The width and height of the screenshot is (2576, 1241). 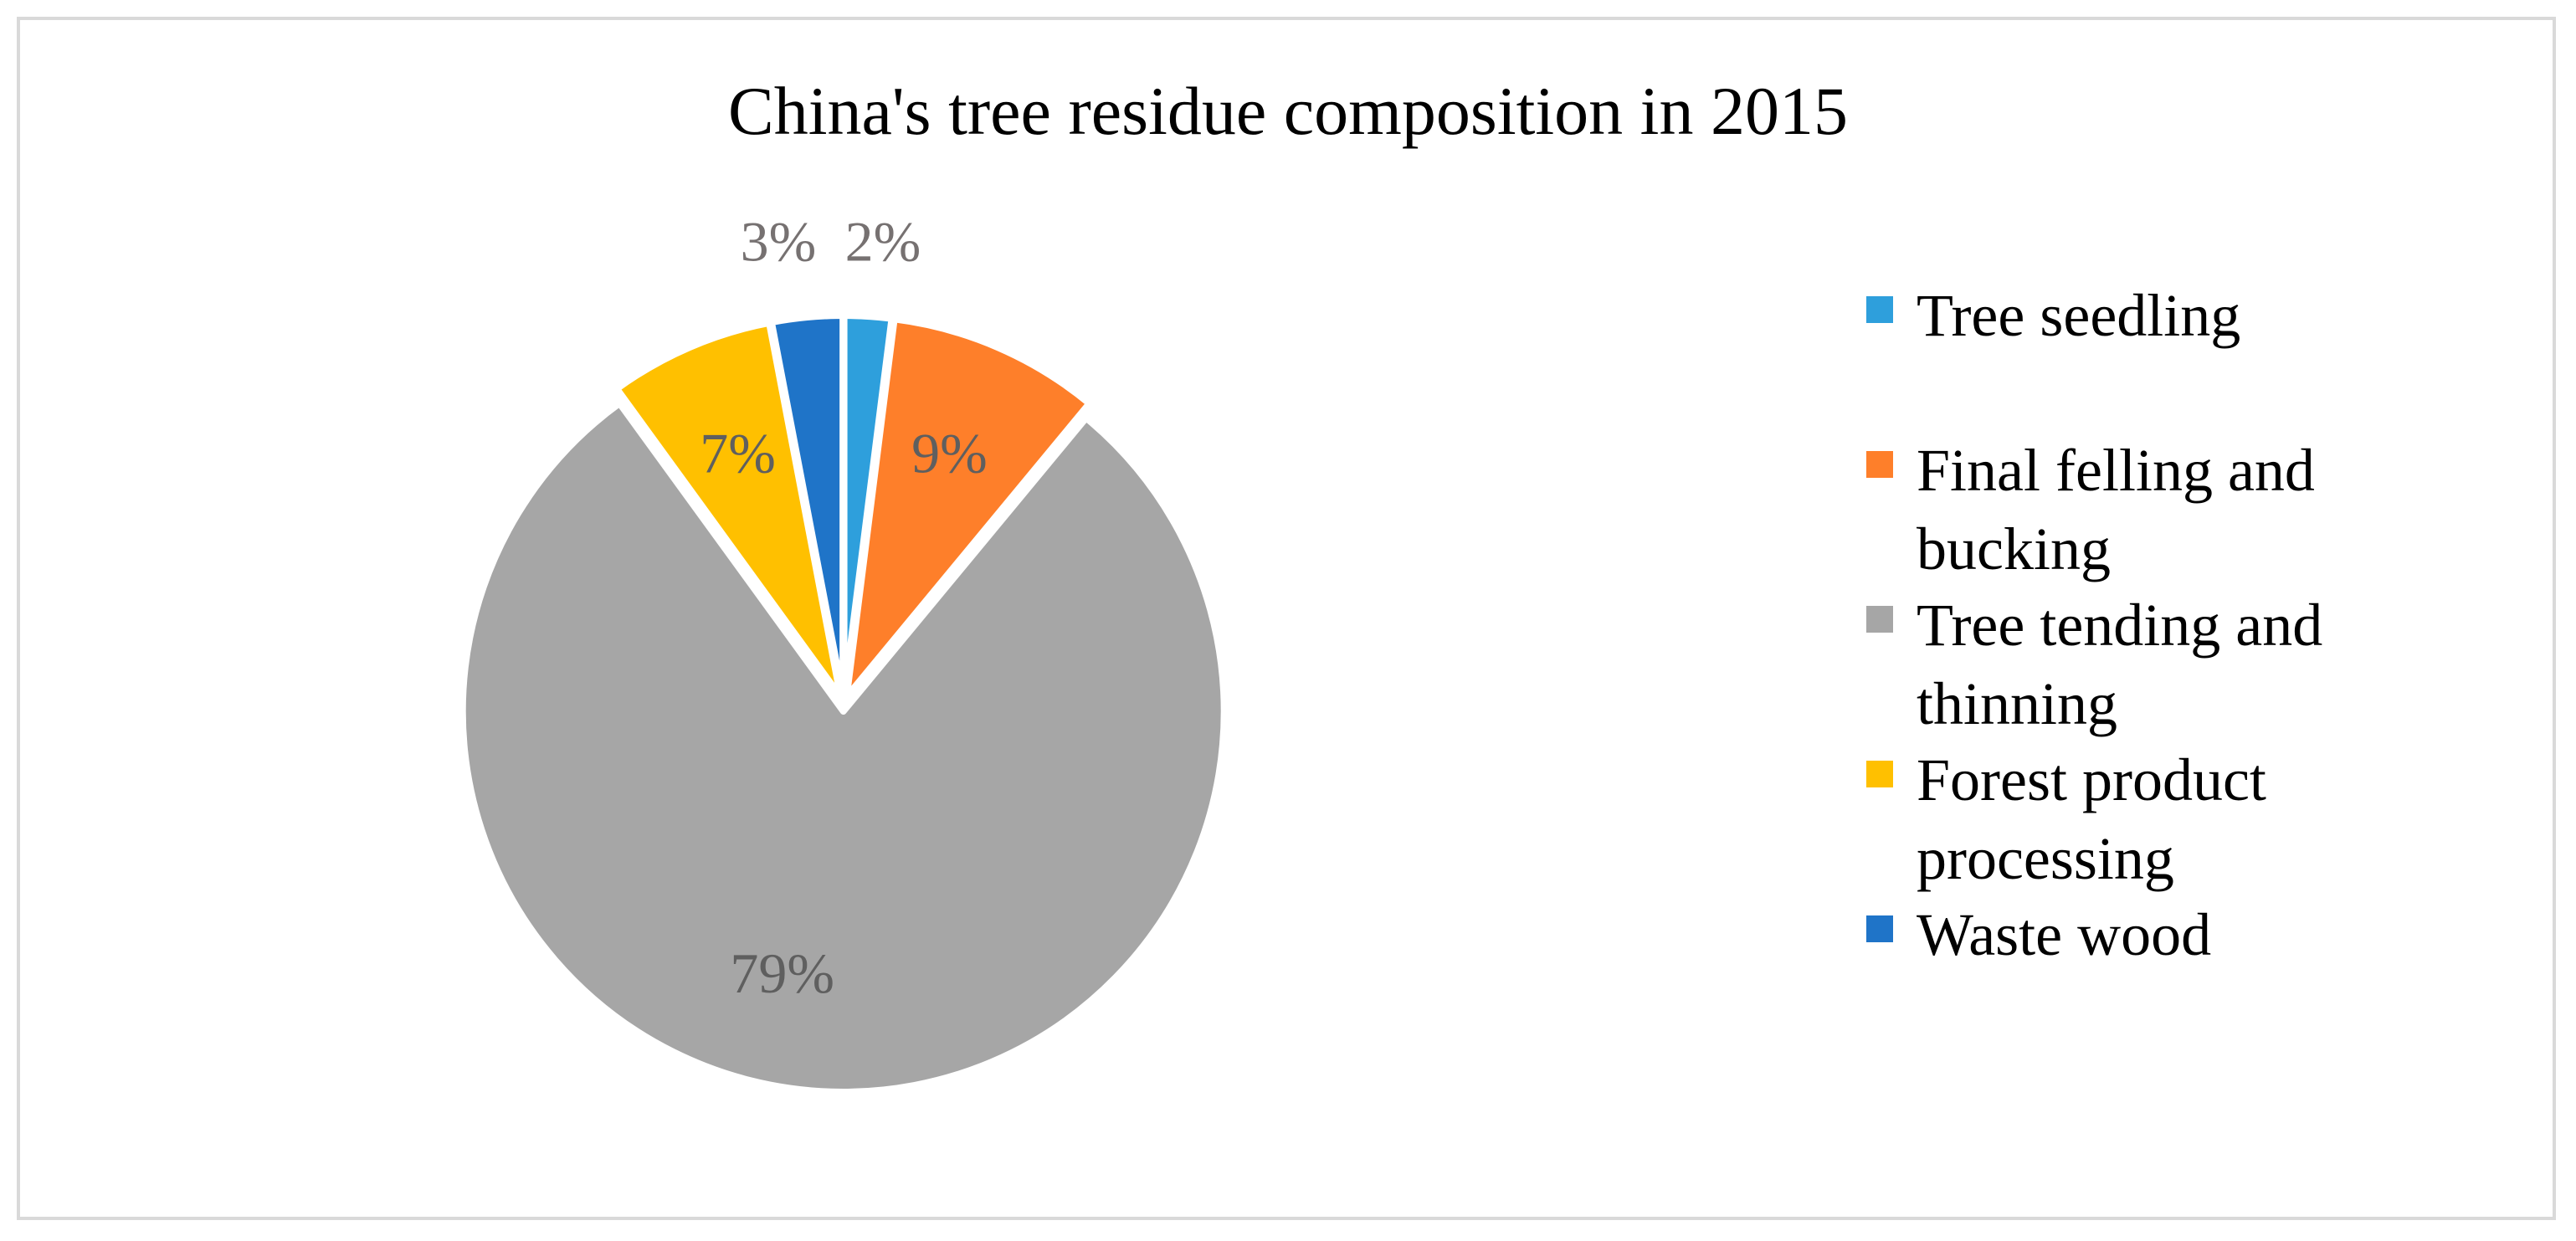 I want to click on legend-label-waste-wood: Waste wood, so click(x=2064, y=934).